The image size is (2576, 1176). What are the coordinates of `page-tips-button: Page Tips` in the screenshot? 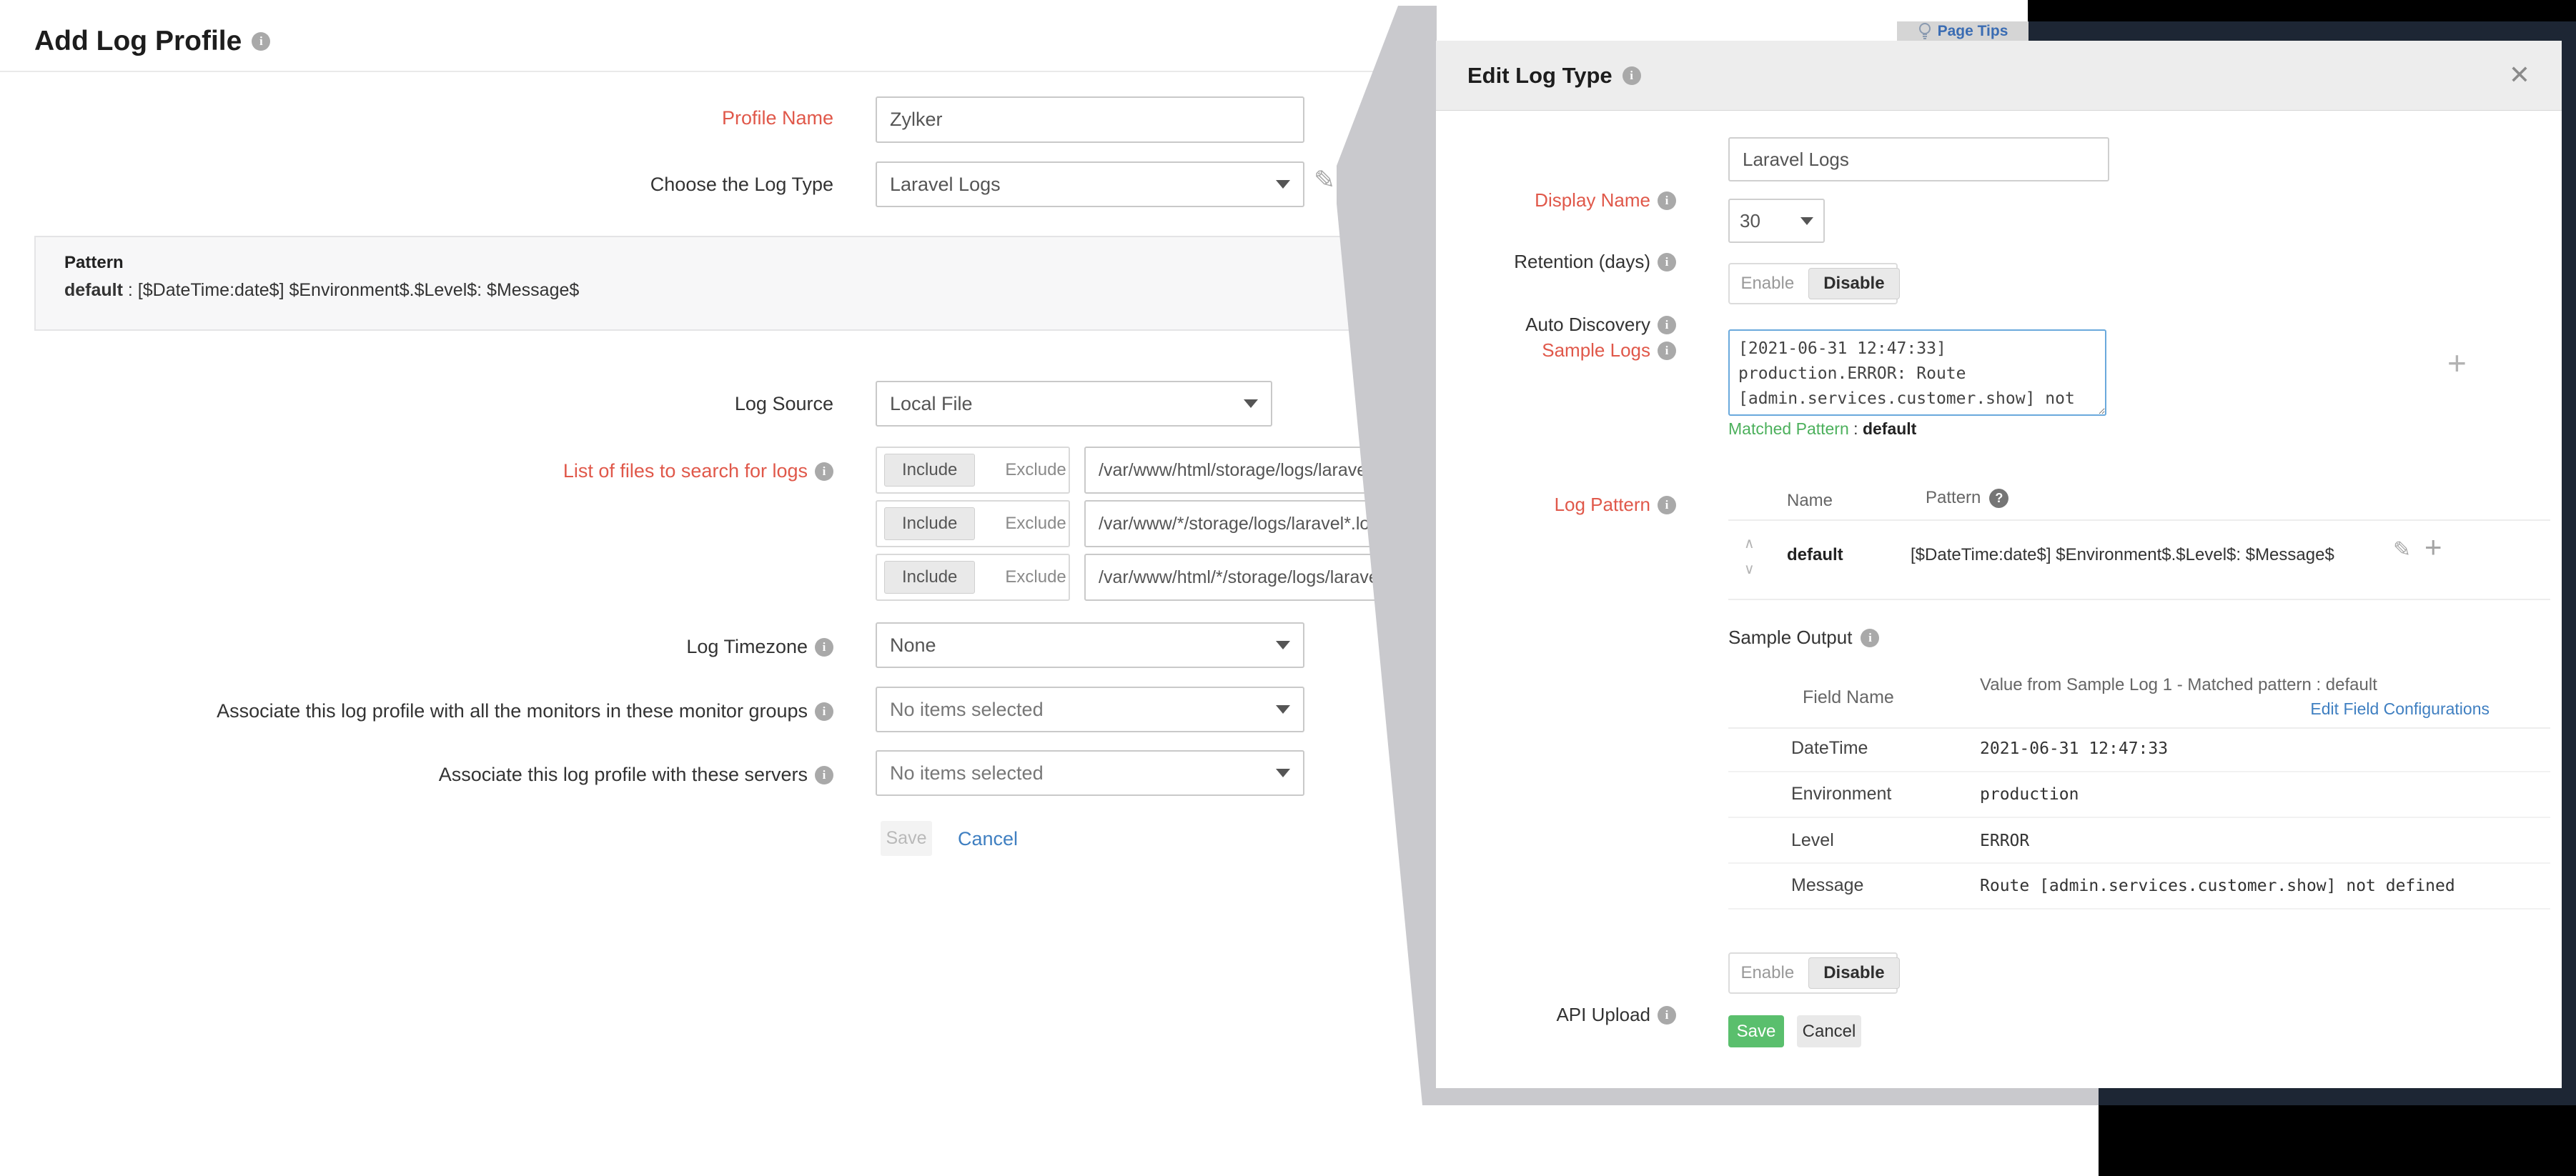 It's located at (1963, 31).